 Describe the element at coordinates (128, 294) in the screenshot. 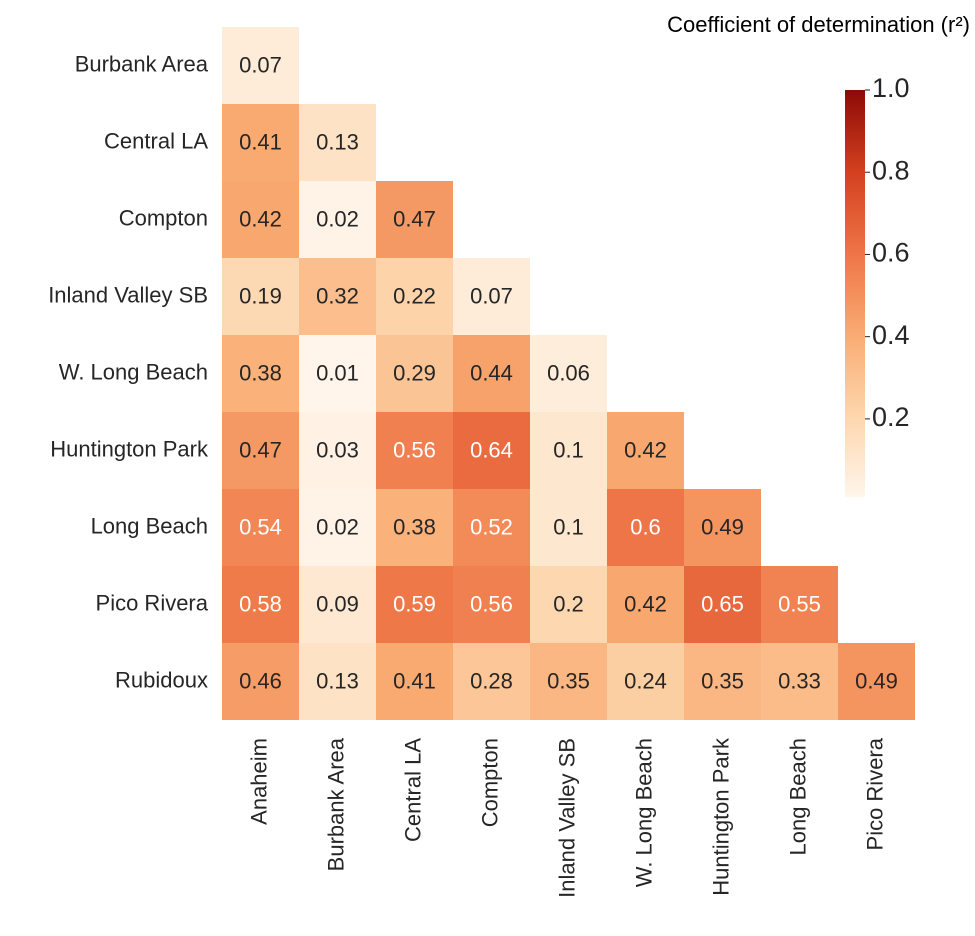

I see `row-label: Inland Valley SB` at that location.